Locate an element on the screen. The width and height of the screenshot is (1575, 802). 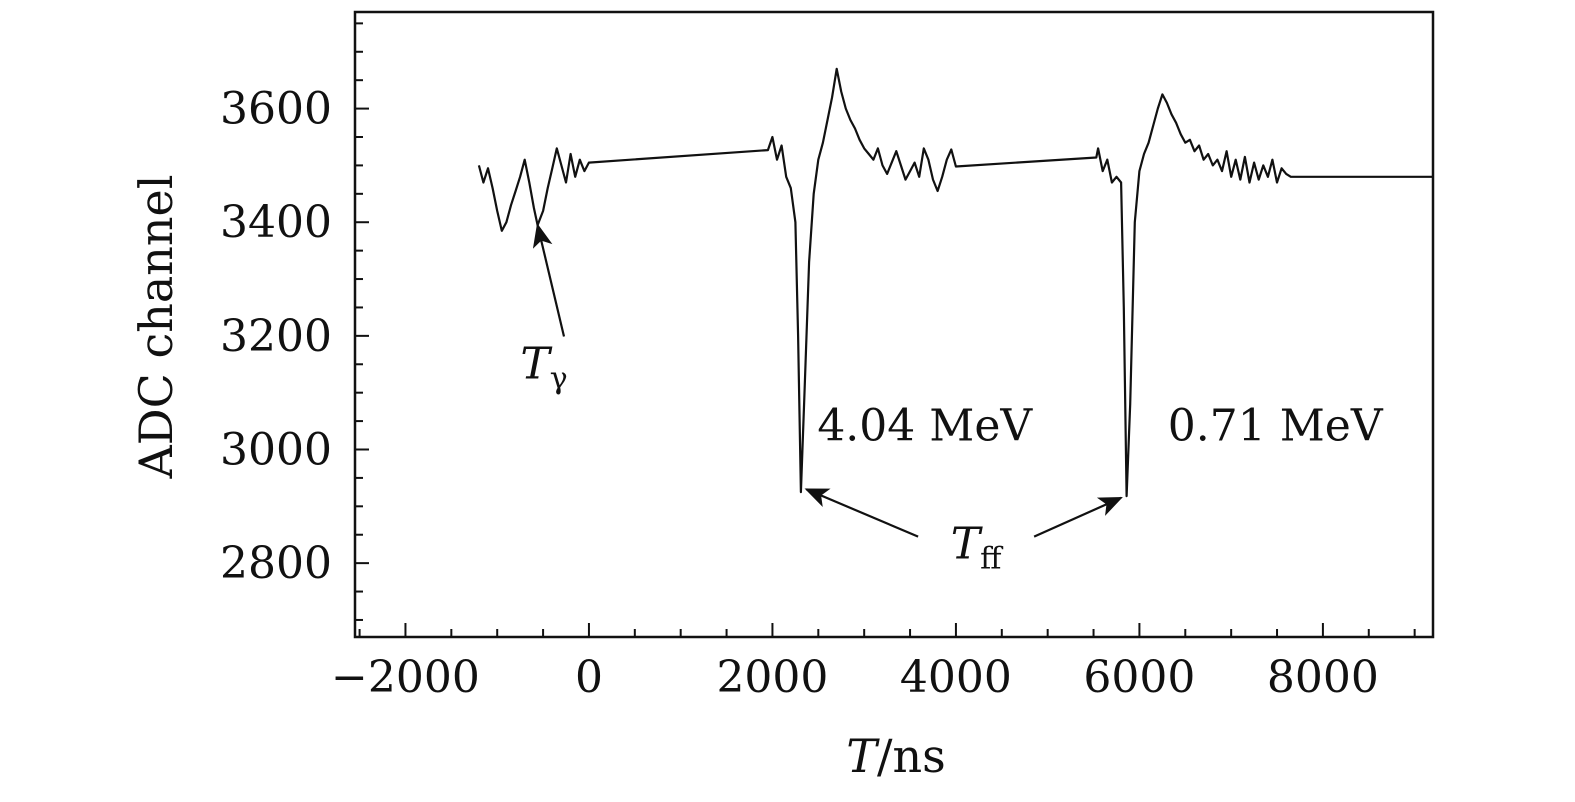
x-tick-label: 8000 is located at coordinates (1323, 677).